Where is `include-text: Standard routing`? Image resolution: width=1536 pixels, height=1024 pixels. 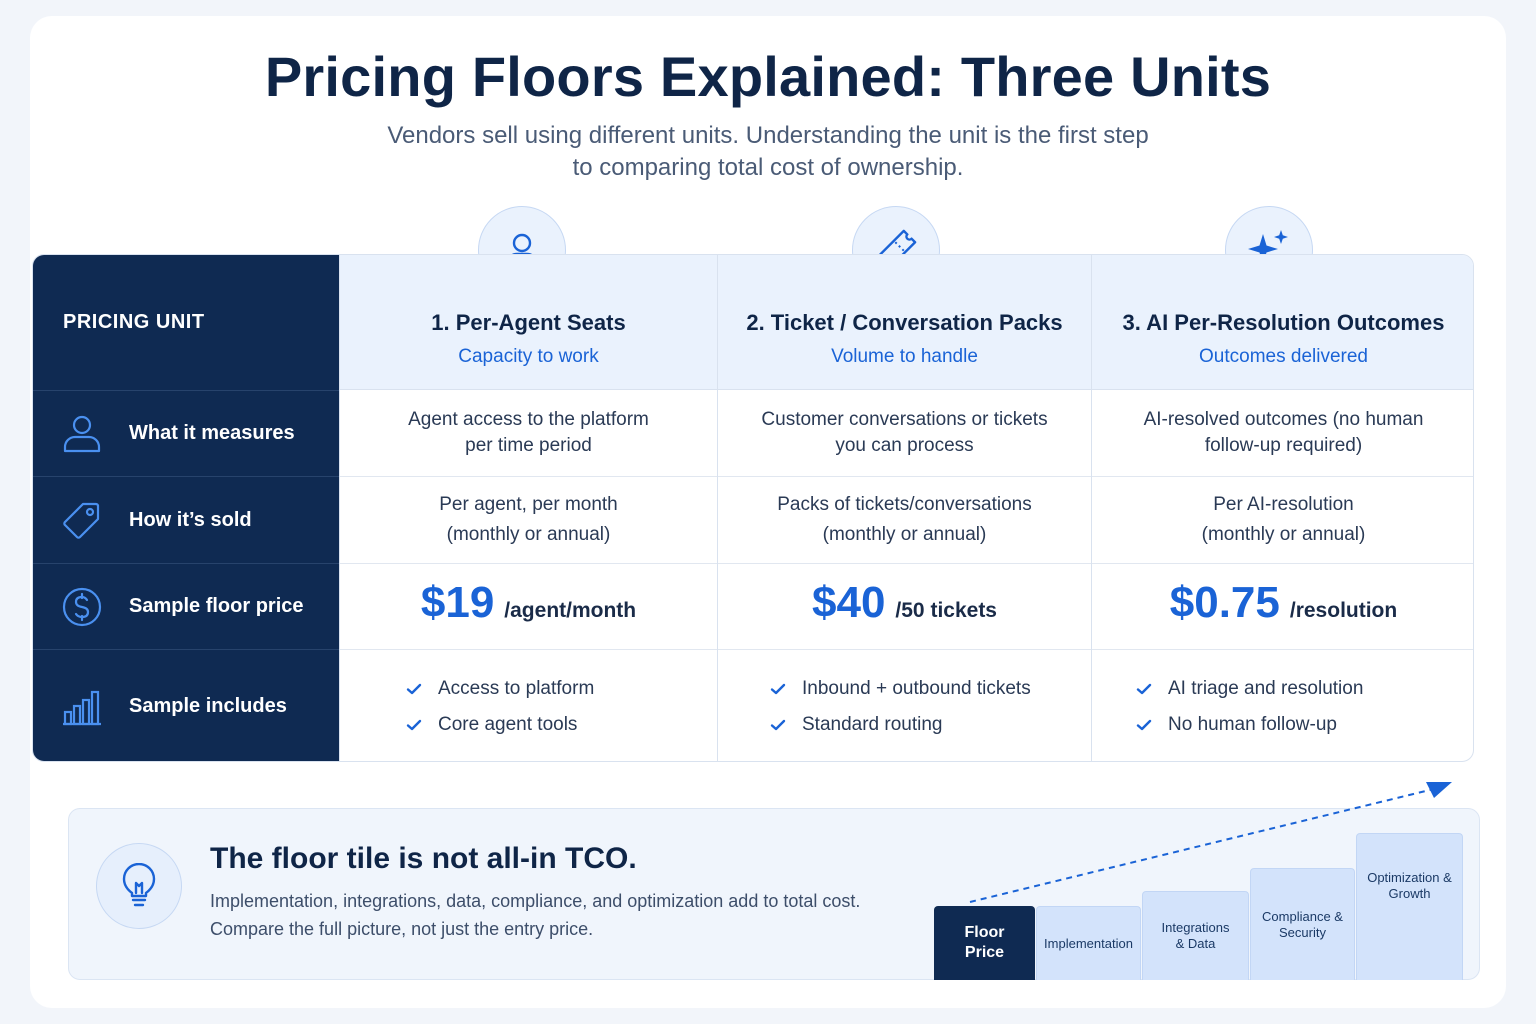 include-text: Standard routing is located at coordinates (872, 724).